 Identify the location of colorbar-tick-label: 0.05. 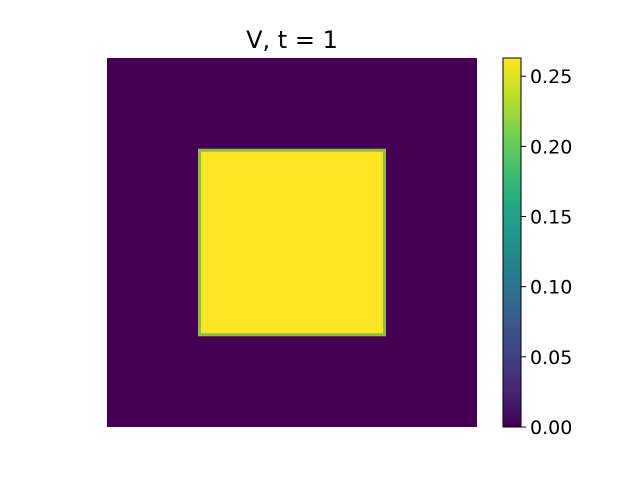
(551, 358).